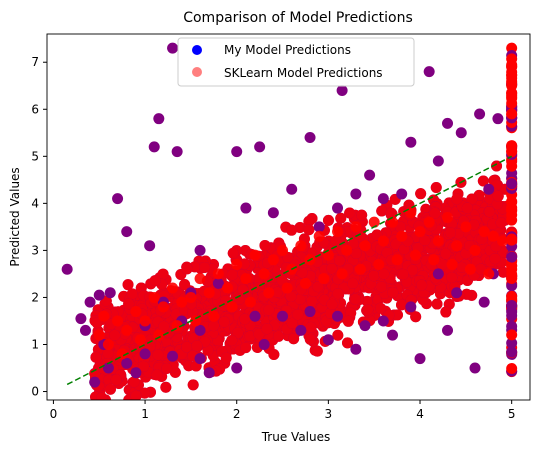  What do you see at coordinates (283, 410) in the screenshot?
I see `x-axis: 0 1 2 3 4 5` at bounding box center [283, 410].